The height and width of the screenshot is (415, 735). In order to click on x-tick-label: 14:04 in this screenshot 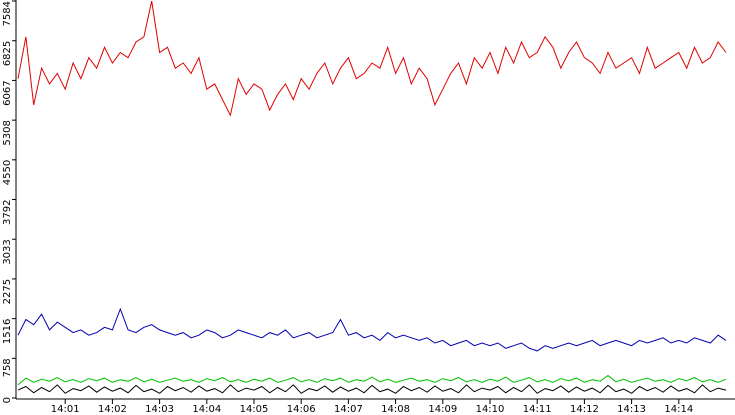, I will do `click(206, 409)`.